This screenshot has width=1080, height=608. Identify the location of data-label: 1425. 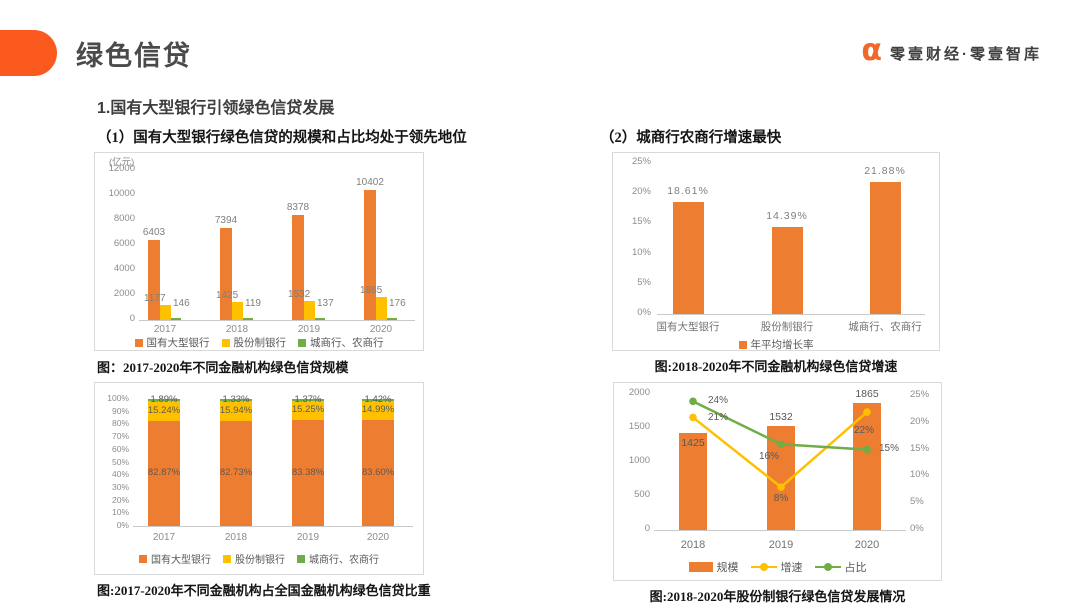
(227, 296).